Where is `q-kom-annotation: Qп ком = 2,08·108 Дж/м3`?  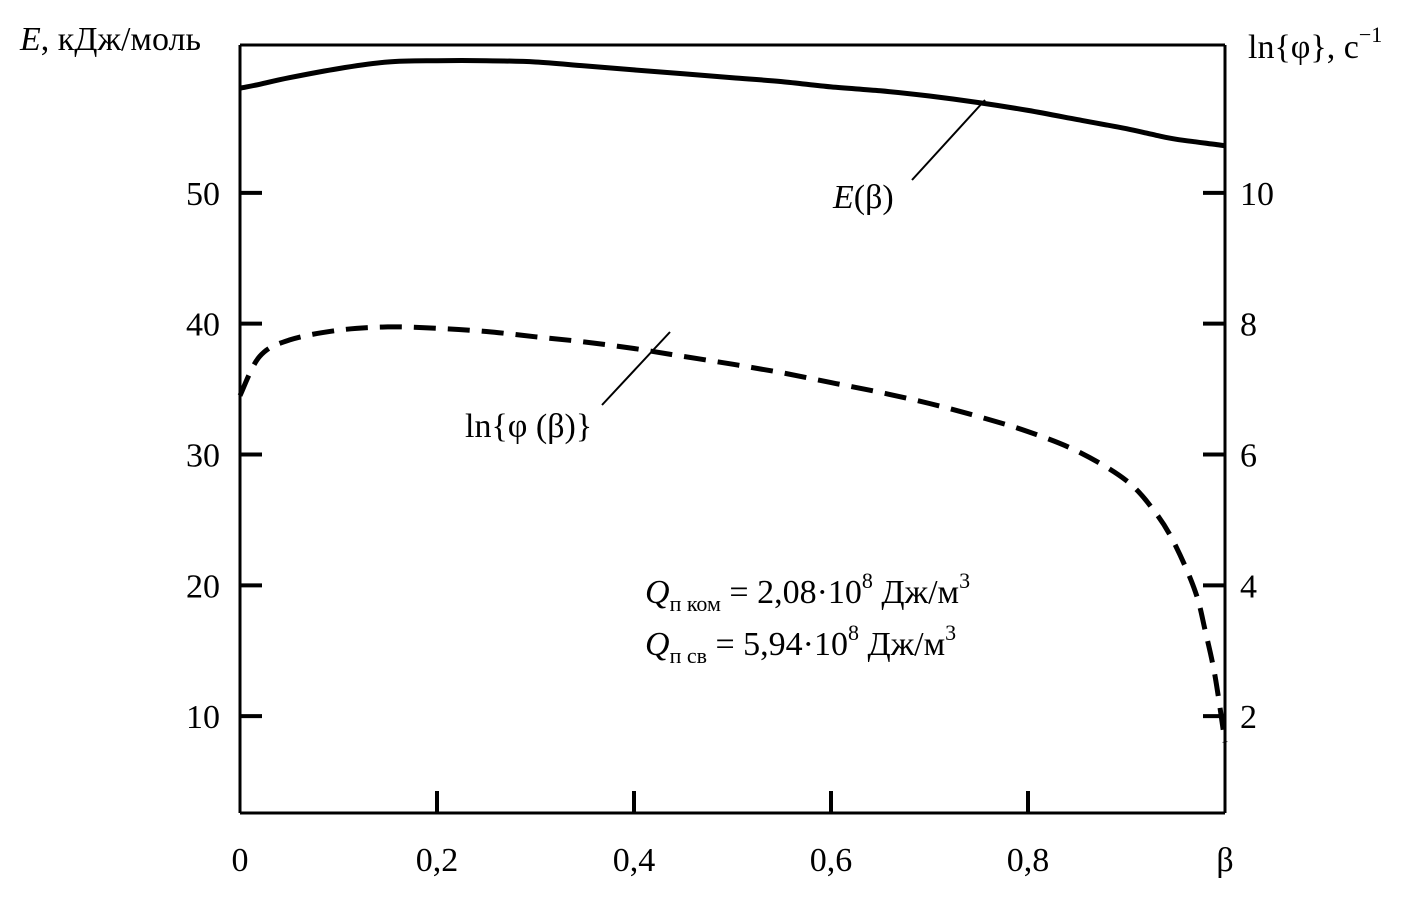
q-kom-annotation: Qп ком = 2,08·108 Дж/м3 is located at coordinates (807, 592).